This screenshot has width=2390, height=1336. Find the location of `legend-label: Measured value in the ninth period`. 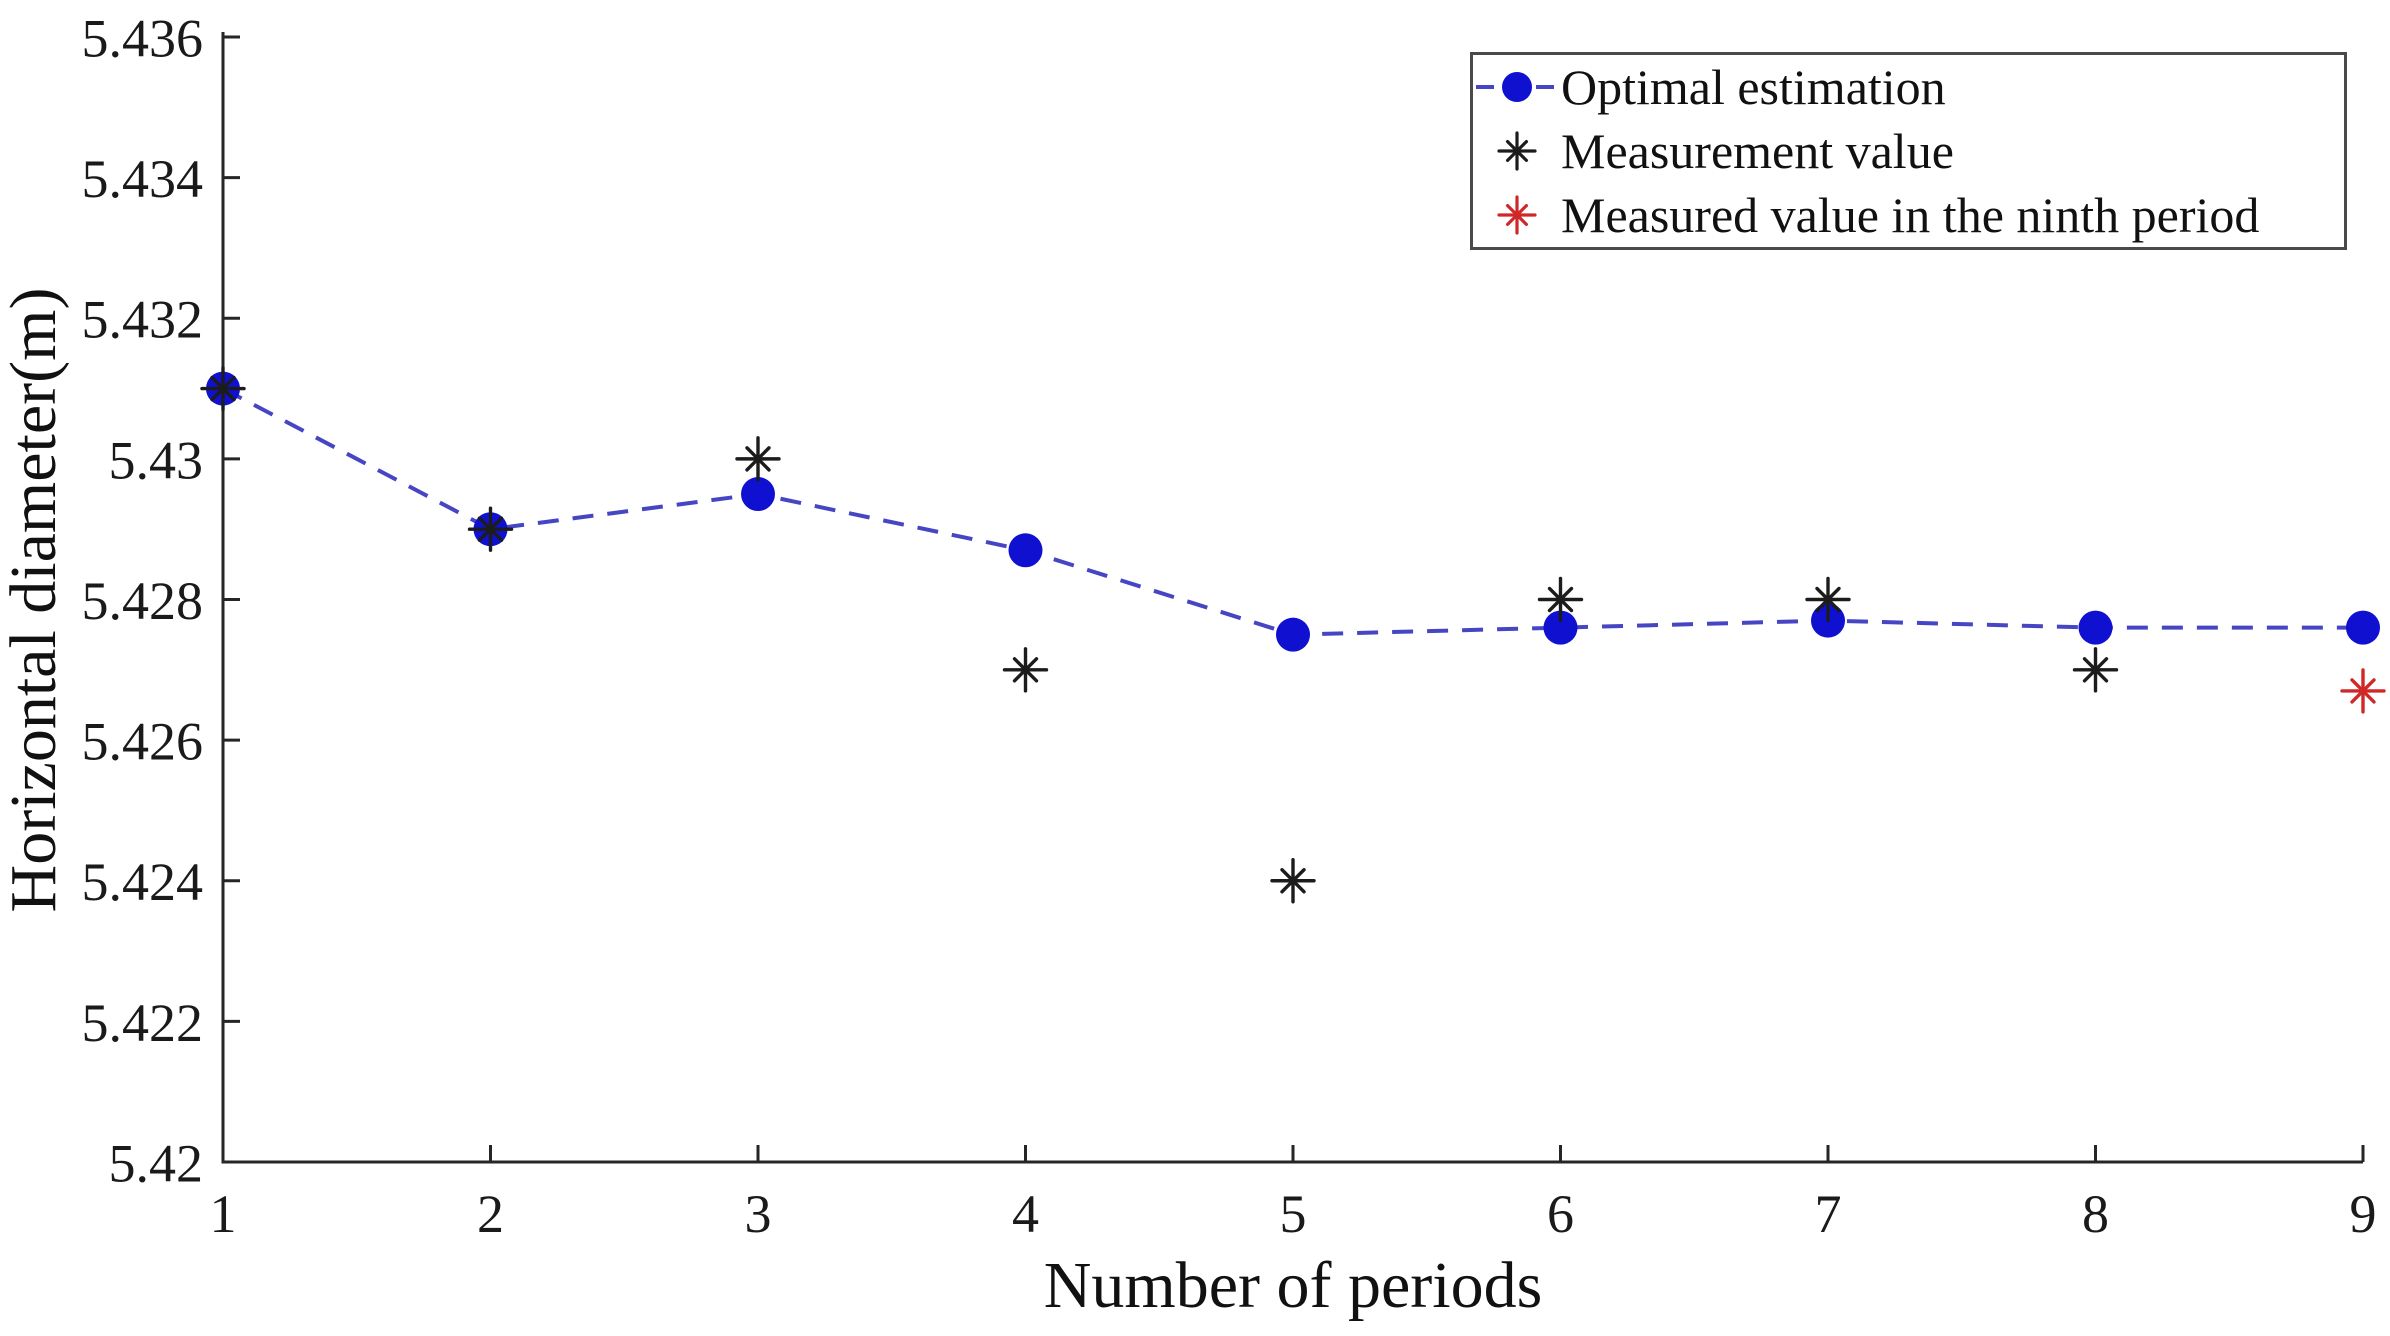

legend-label: Measured value in the ninth period is located at coordinates (1910, 215).